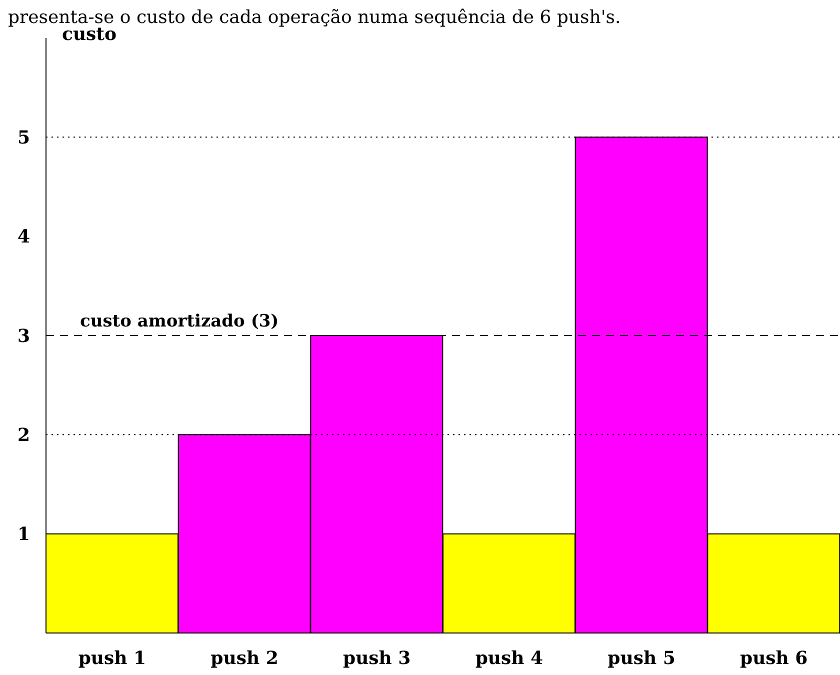 The image size is (840, 675). What do you see at coordinates (179, 322) in the screenshot?
I see `ref-line-label: custo amortizado (3)` at bounding box center [179, 322].